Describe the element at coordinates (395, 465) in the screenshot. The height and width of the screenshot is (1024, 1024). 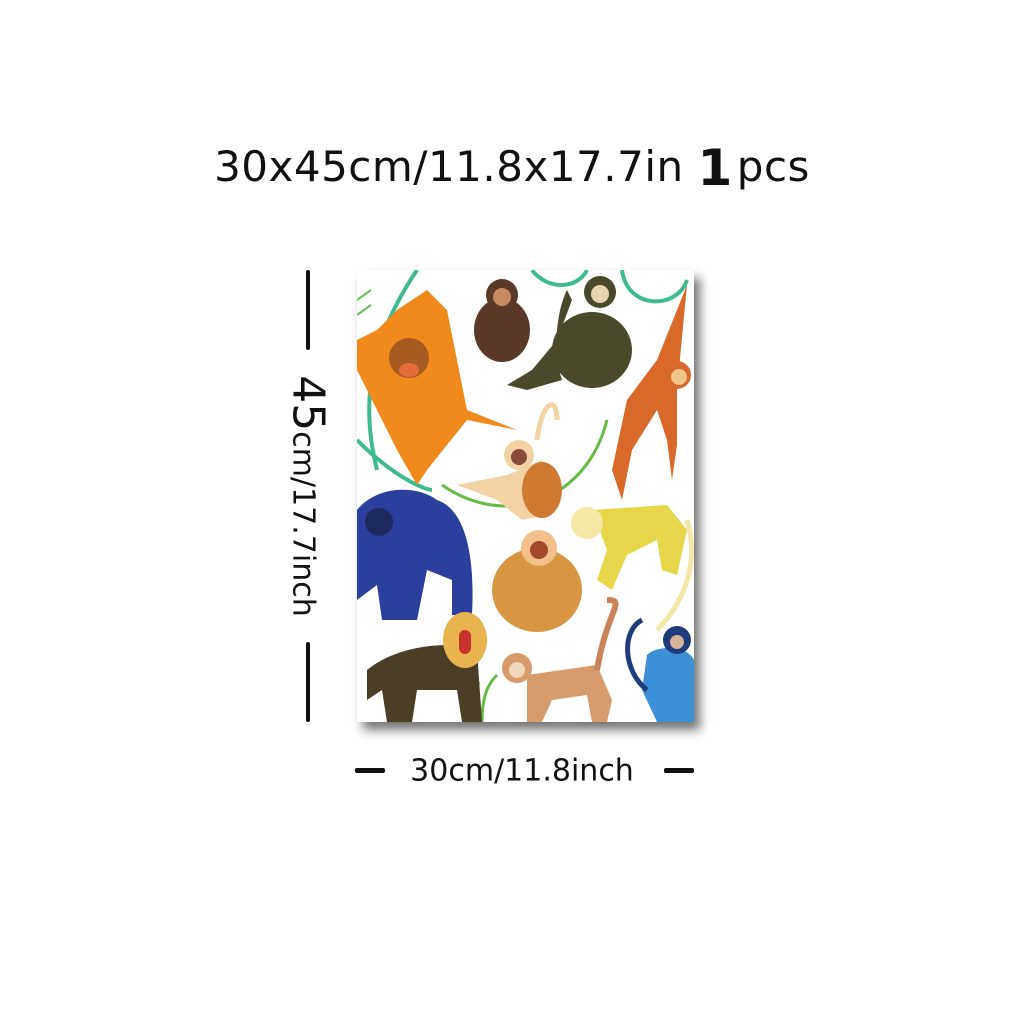
I see `vine-left-lower` at that location.